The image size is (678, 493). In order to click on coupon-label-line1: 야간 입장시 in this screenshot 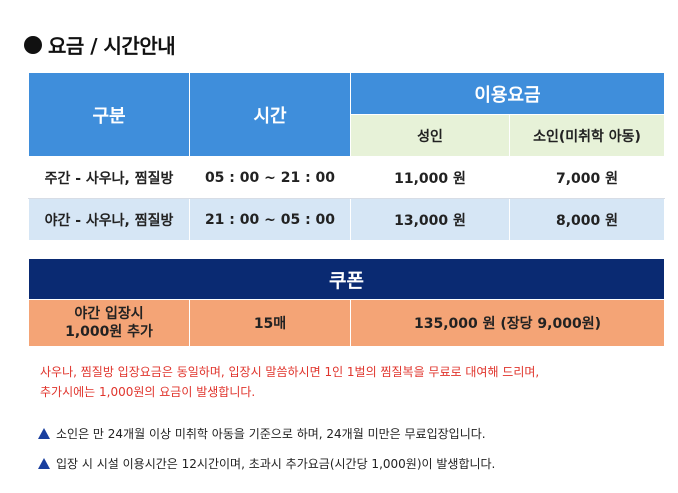, I will do `click(109, 314)`.